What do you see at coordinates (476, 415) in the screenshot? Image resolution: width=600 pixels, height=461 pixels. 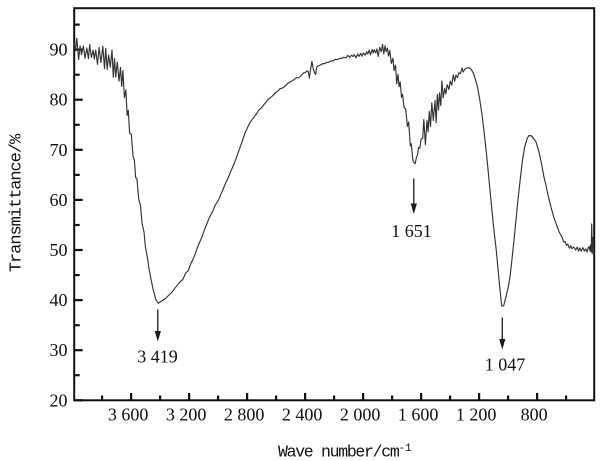 I see `svg-text: 1 200` at bounding box center [476, 415].